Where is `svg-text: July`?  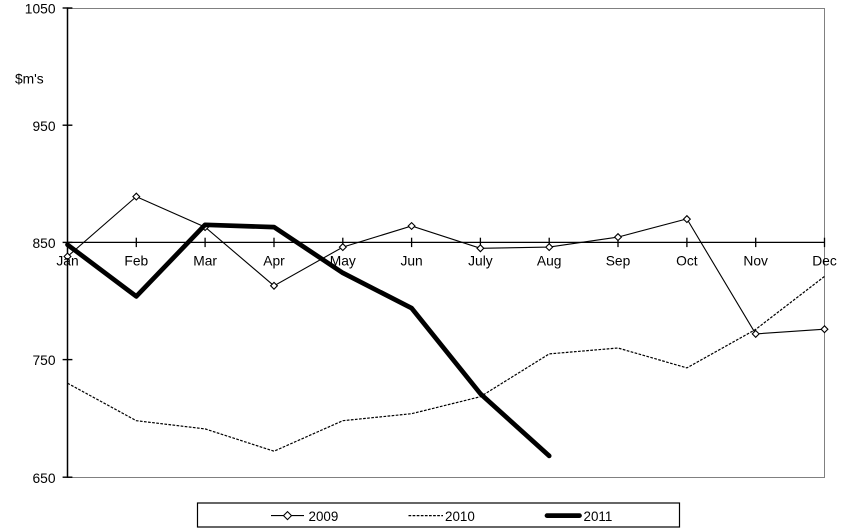 svg-text: July is located at coordinates (480, 261).